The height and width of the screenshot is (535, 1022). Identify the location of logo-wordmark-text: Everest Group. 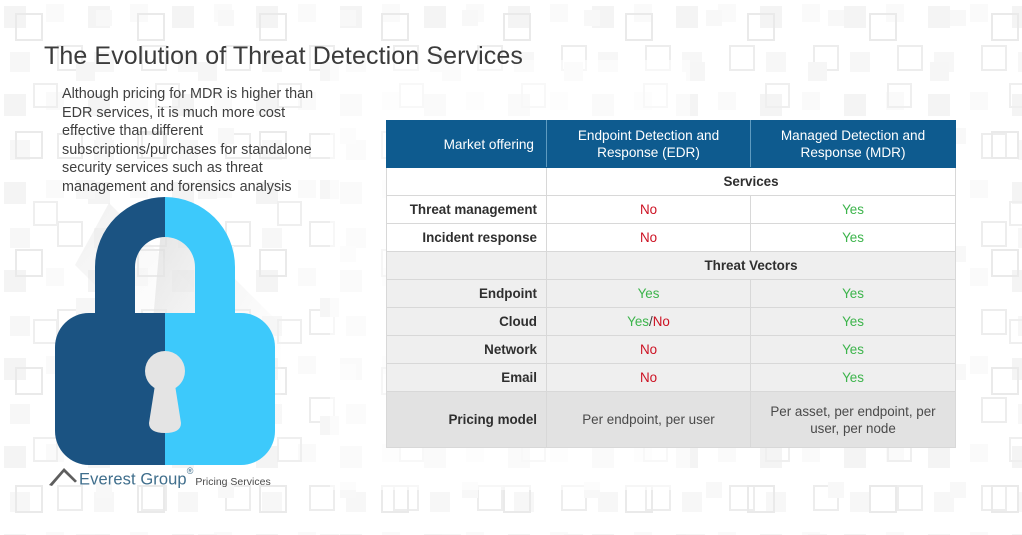
(133, 479).